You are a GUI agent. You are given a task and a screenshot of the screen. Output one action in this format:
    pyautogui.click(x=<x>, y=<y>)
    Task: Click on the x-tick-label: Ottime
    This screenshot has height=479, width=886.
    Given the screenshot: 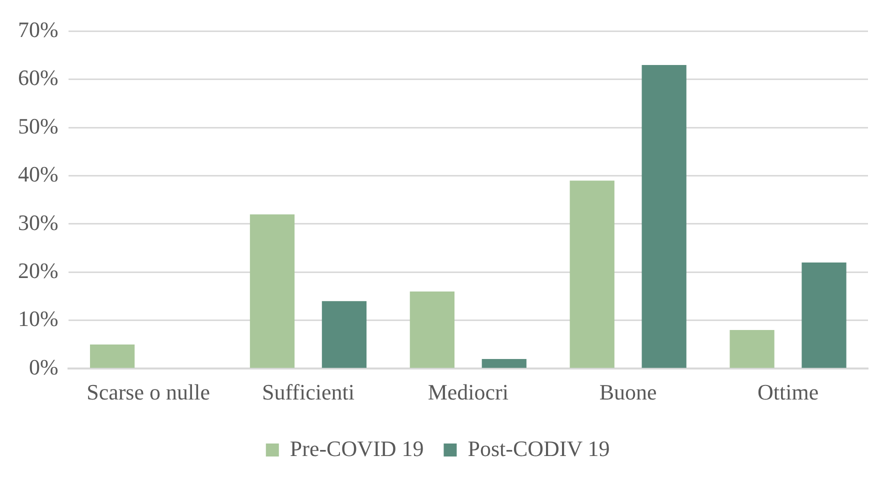 What is the action you would take?
    pyautogui.click(x=788, y=392)
    